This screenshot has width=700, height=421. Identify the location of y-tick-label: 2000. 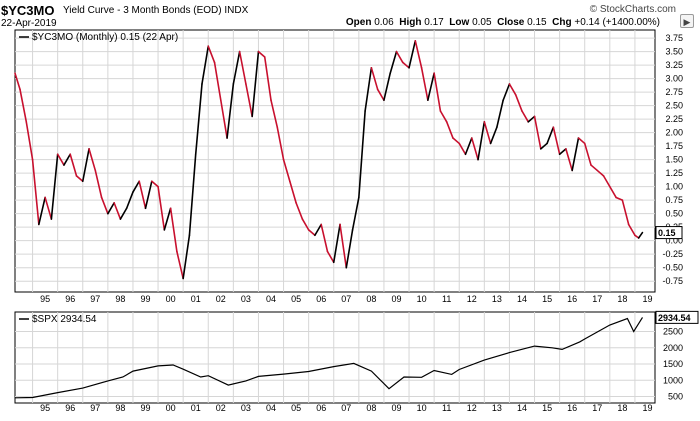
(673, 348).